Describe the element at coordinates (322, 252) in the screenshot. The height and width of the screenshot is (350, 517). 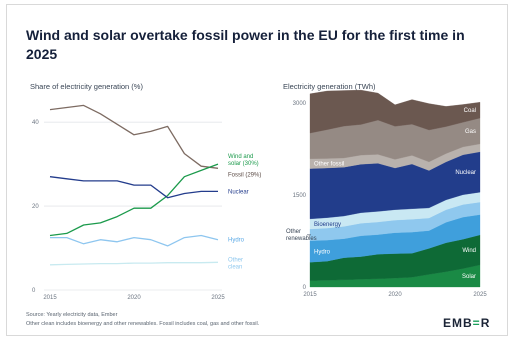
I see `label-hydro-area: Hydro` at that location.